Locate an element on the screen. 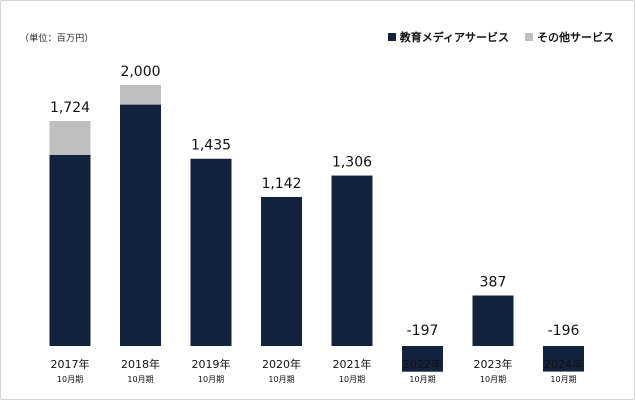  value-label-1: 2,000 is located at coordinates (140, 72).